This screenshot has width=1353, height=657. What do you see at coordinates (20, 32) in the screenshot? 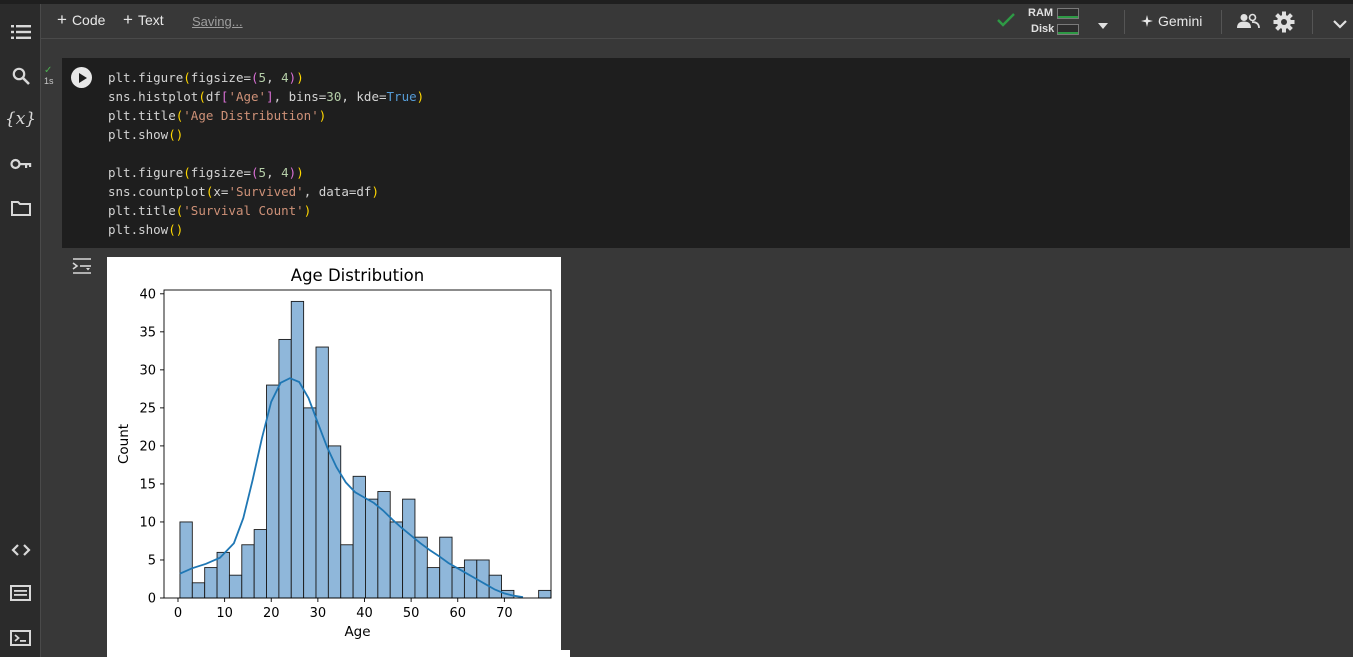
I see `toc-icon` at bounding box center [20, 32].